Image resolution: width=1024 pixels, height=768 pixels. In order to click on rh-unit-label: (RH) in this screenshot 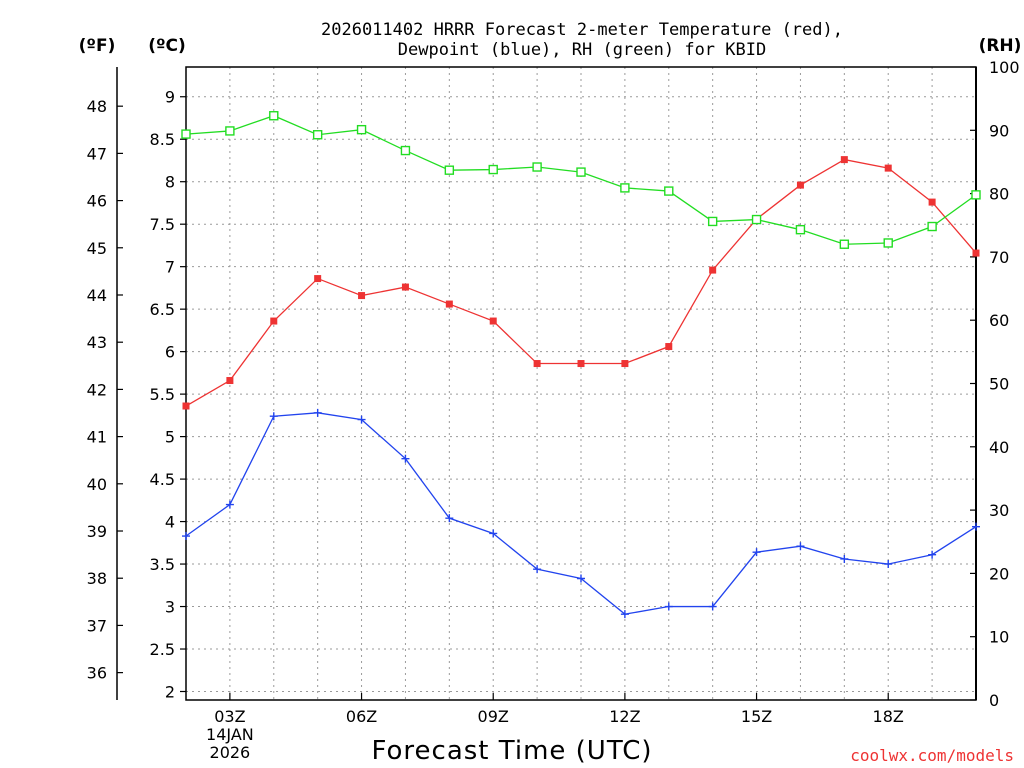, I will do `click(1000, 46)`.